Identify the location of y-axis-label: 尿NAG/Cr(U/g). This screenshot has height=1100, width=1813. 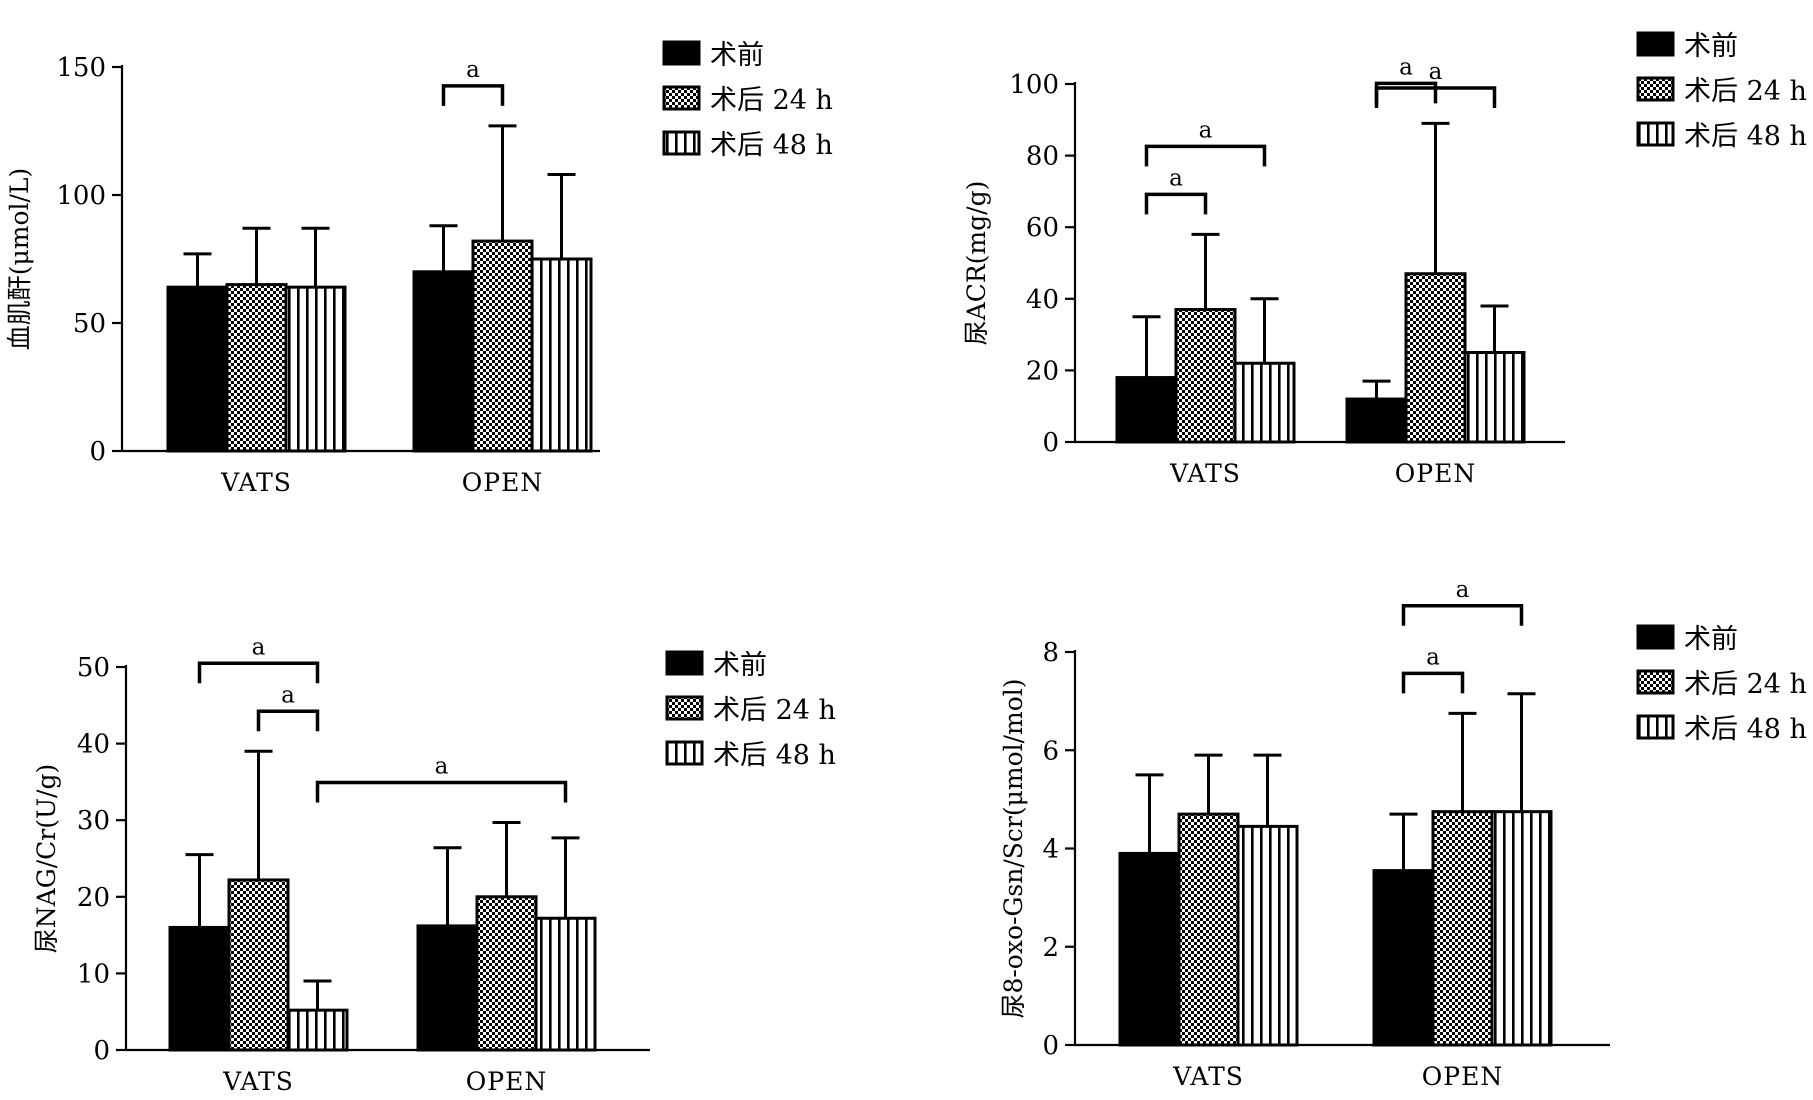
(46, 858).